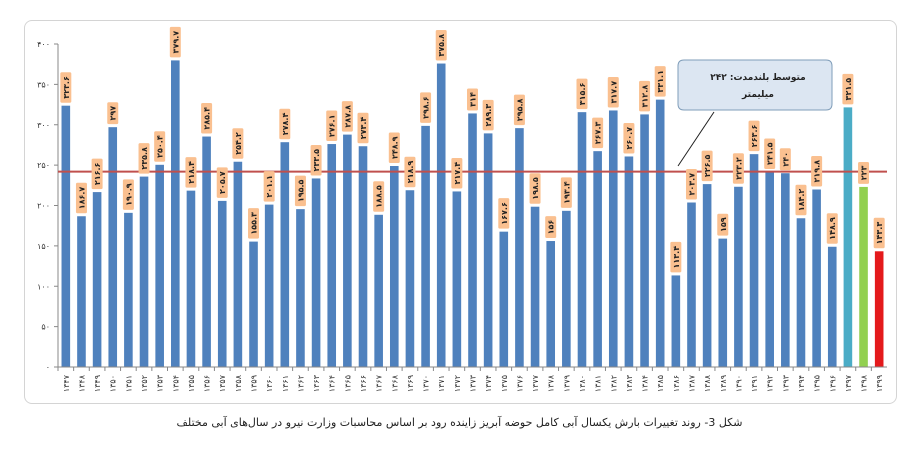 The height and width of the screenshot is (462, 919). What do you see at coordinates (113, 383) in the screenshot?
I see `x-tick-label: ۱۳۵۰` at bounding box center [113, 383].